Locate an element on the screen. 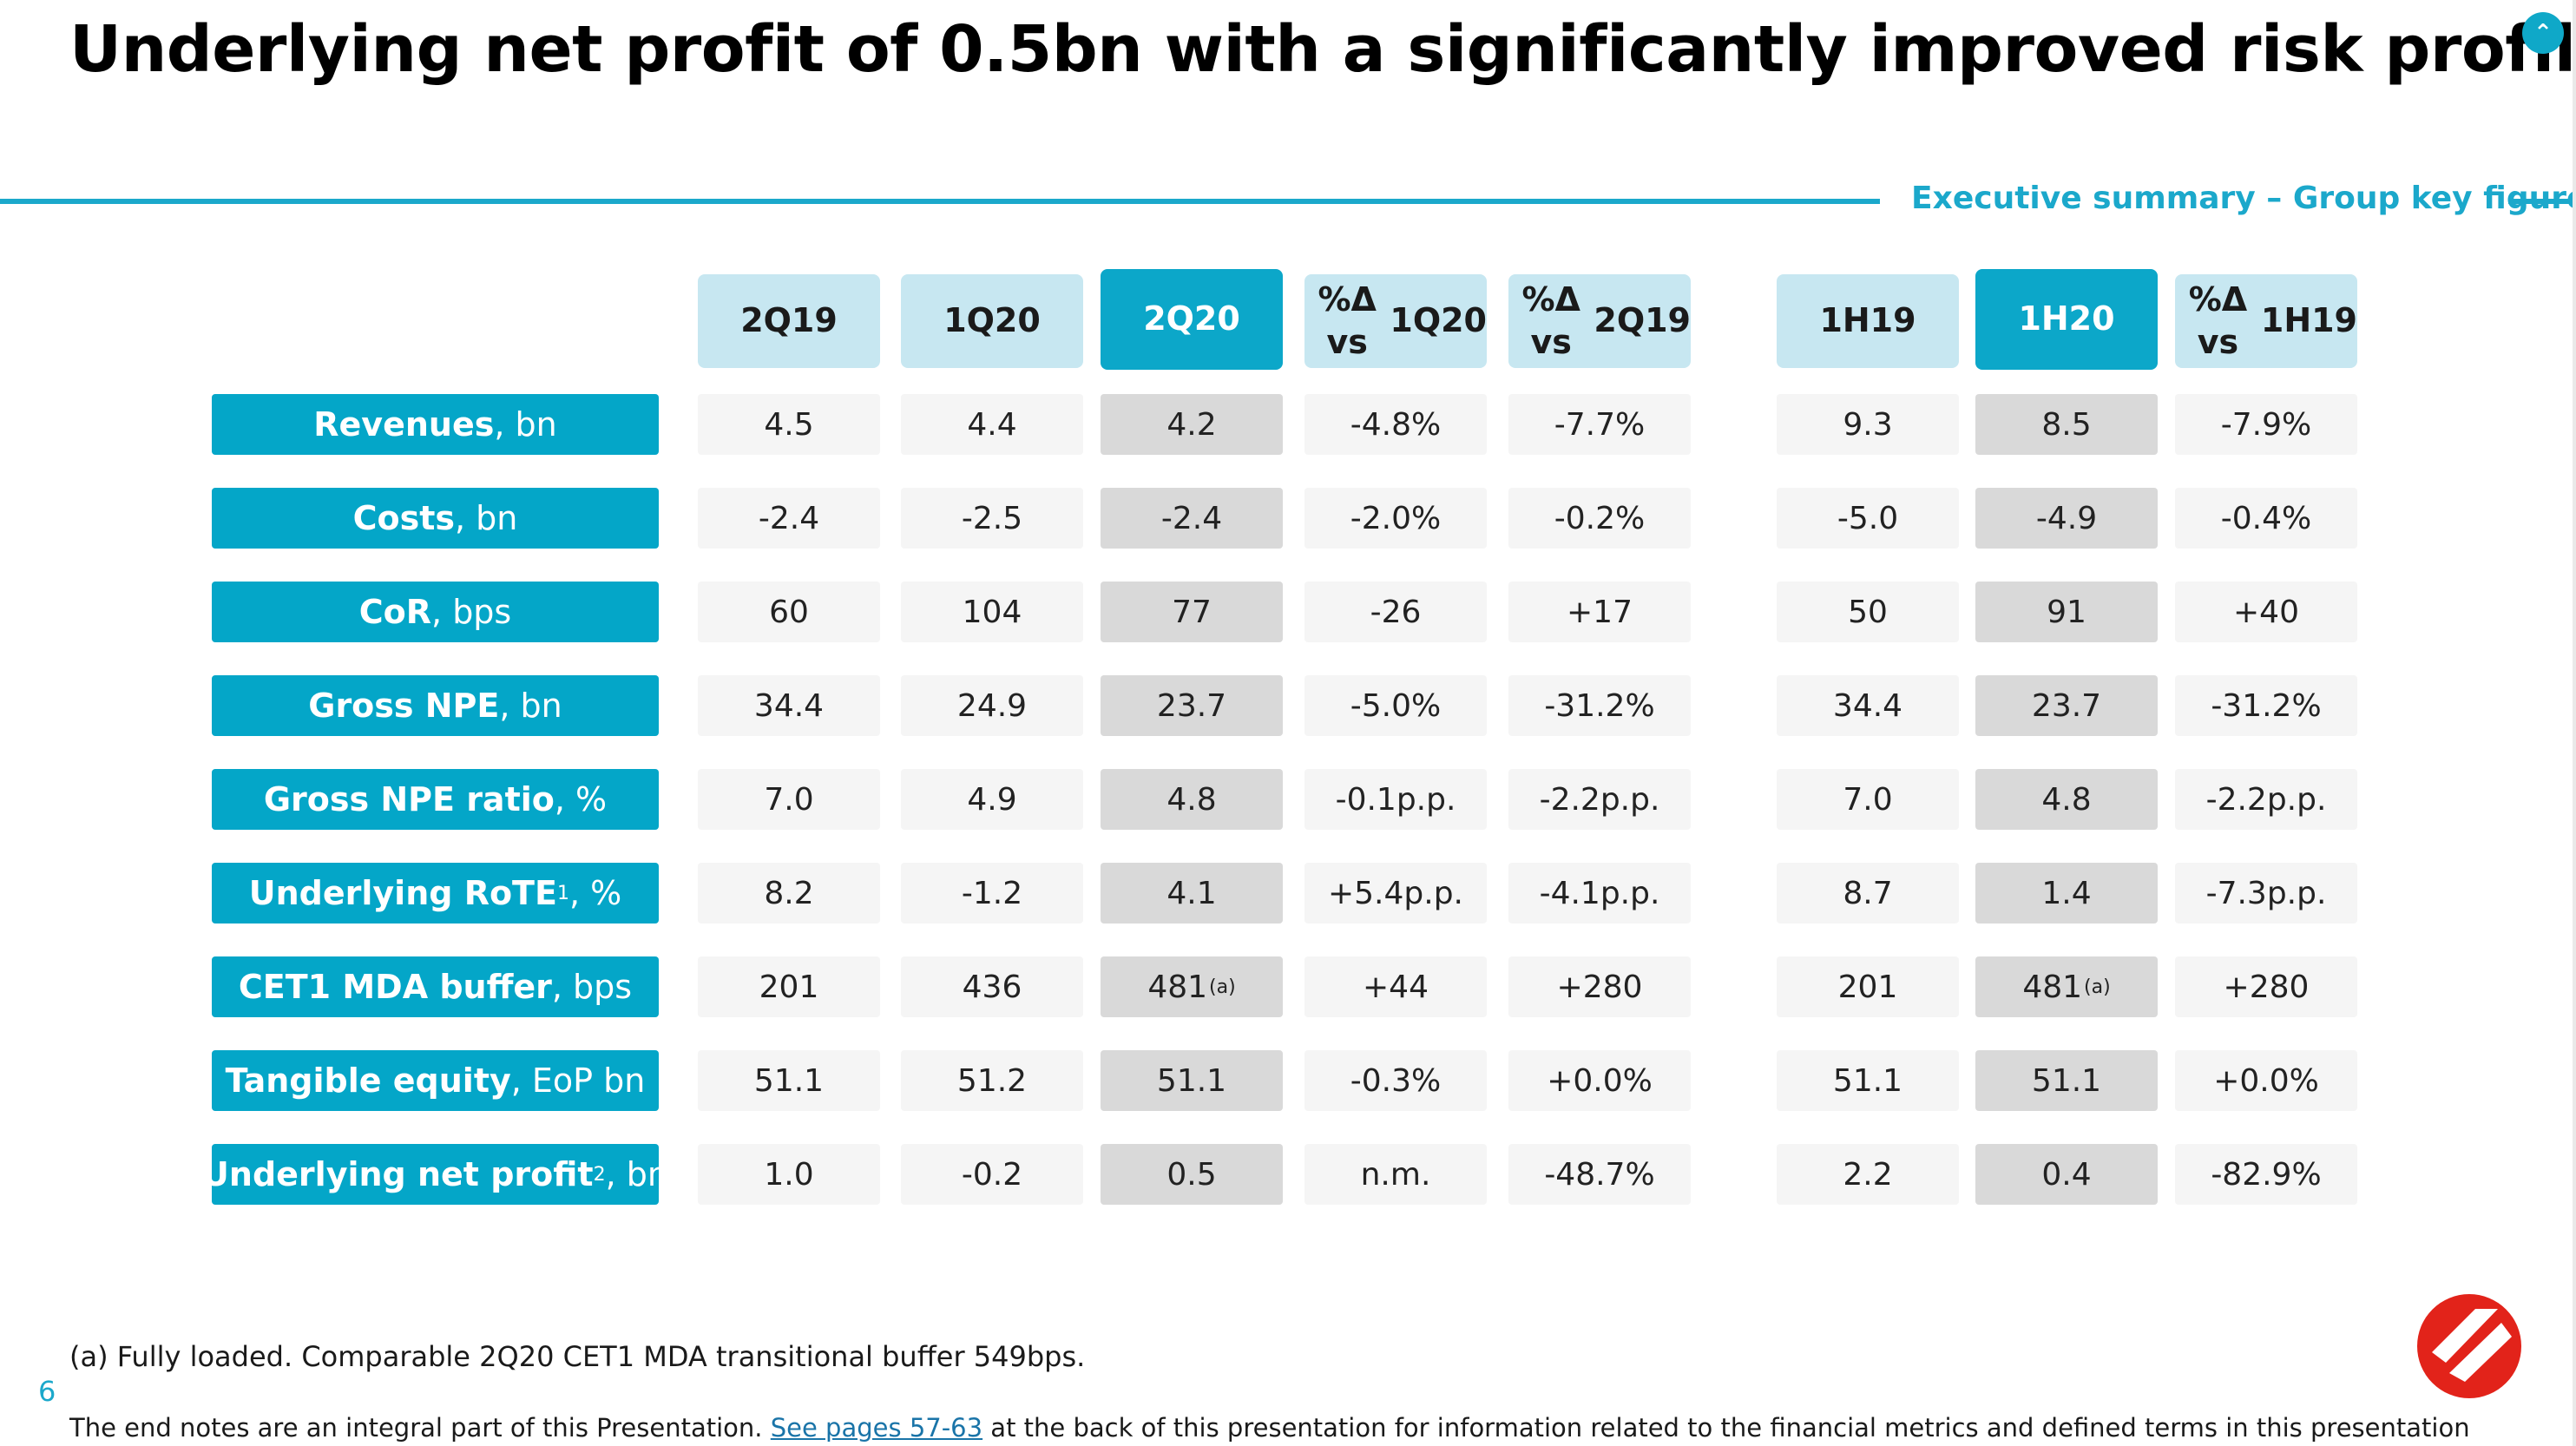  cell-value: +0.0% is located at coordinates (1600, 1080).